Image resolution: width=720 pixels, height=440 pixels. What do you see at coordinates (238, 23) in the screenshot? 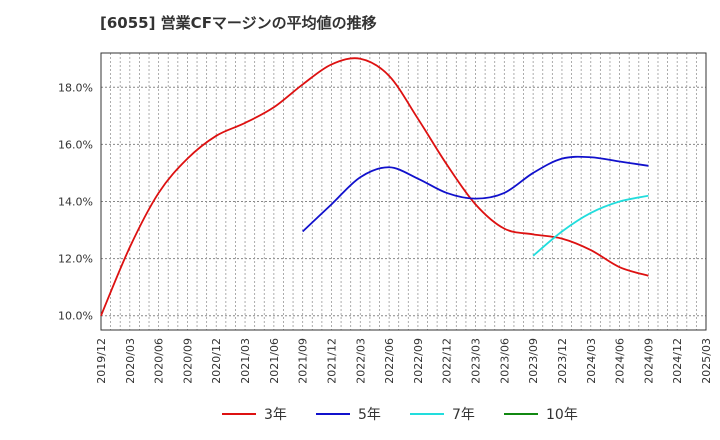
I see `chart-title: [6055] 営業CFマージンの平均値の推移` at bounding box center [238, 23].